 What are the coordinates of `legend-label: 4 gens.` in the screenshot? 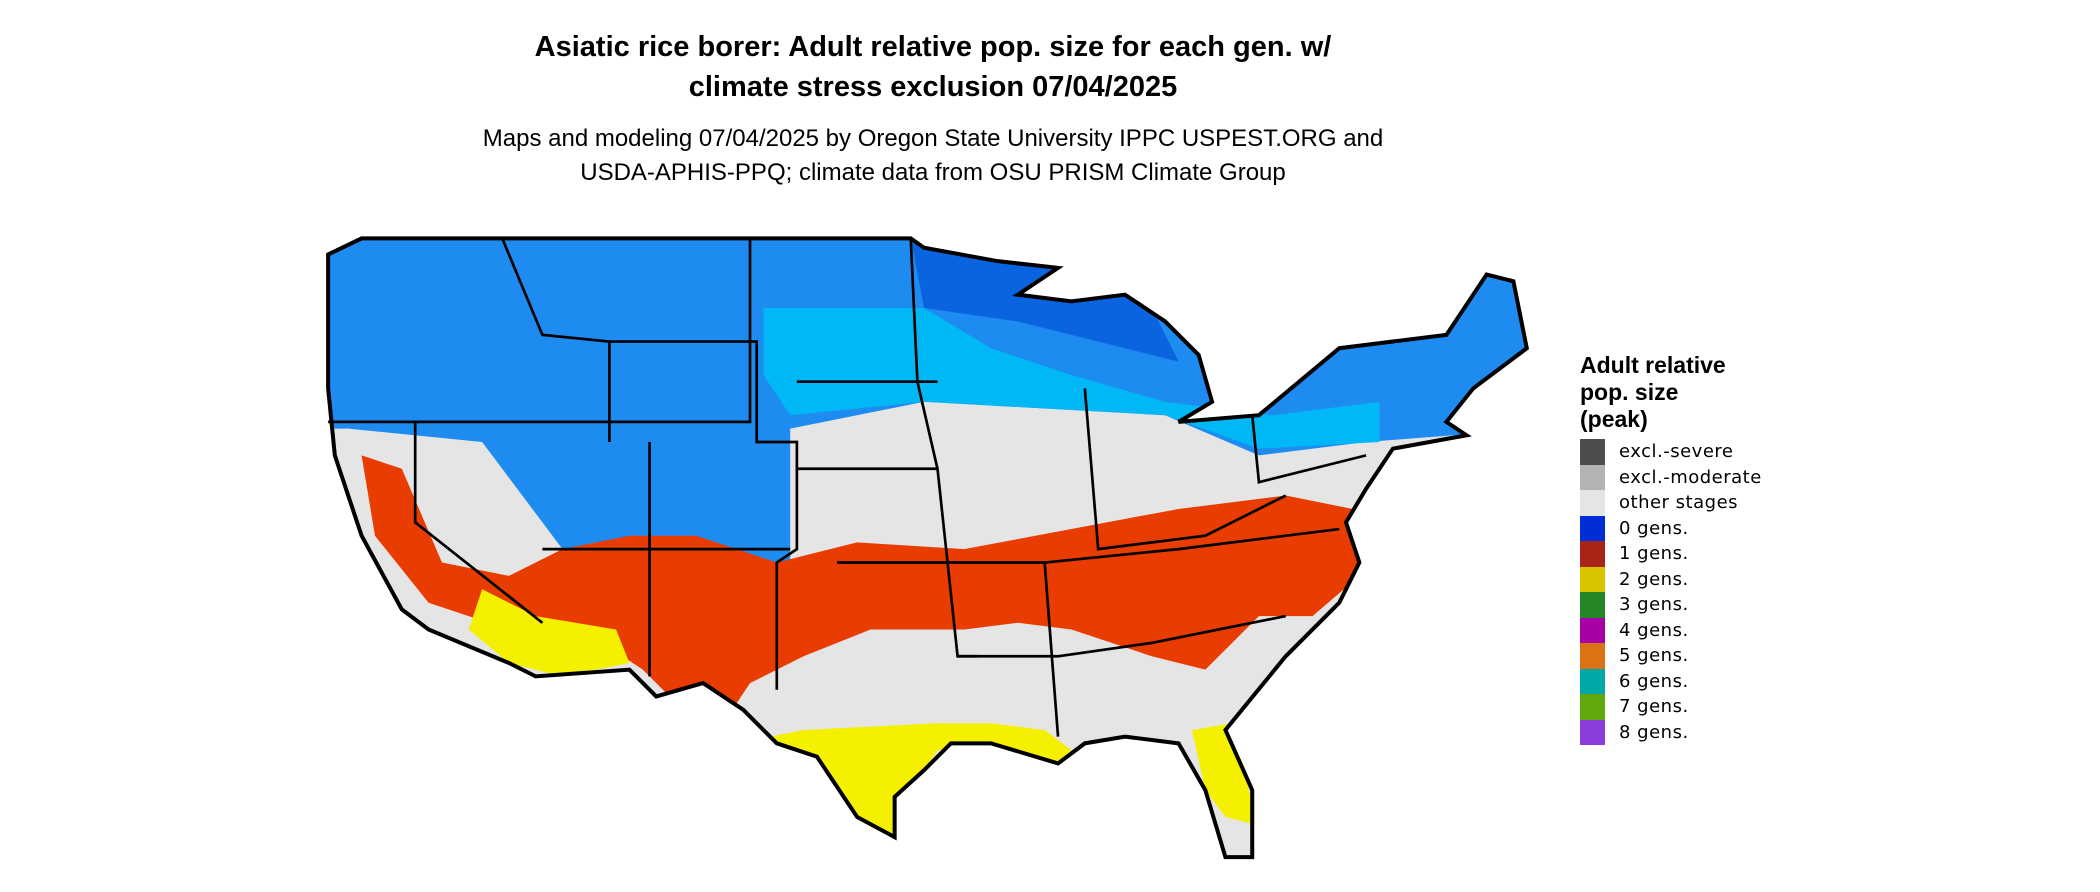 It's located at (1654, 630).